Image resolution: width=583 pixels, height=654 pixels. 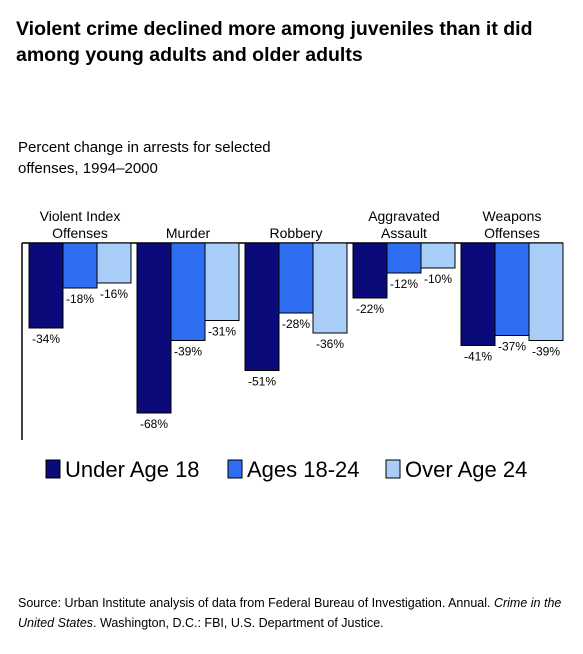 I want to click on category-label: Weapons, so click(x=512, y=216).